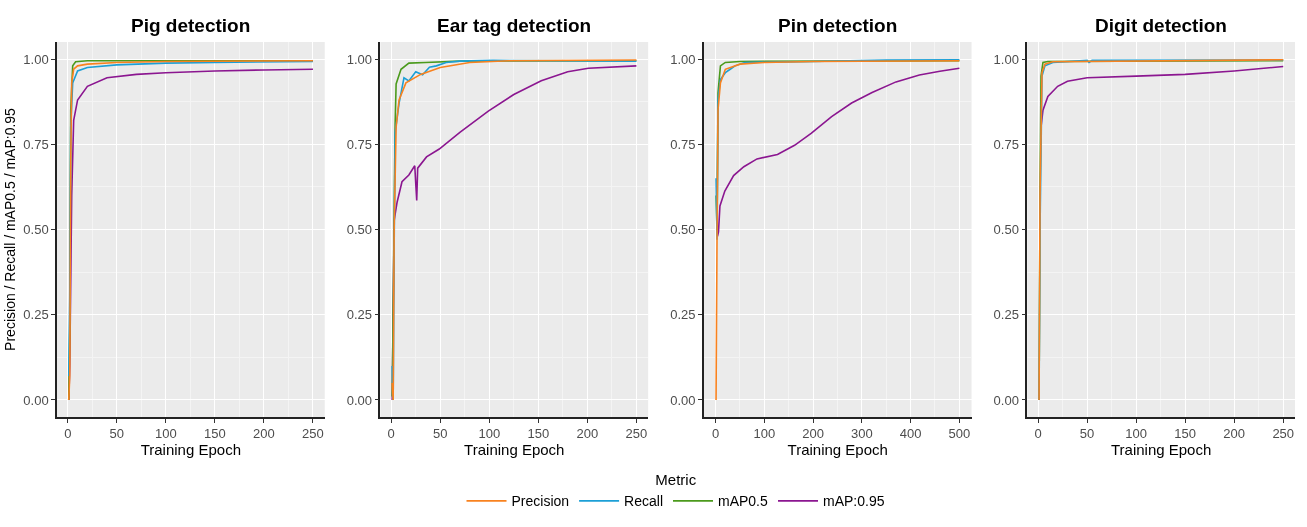 This screenshot has width=1307, height=527. I want to click on chart-title: Pig detection, so click(191, 25).